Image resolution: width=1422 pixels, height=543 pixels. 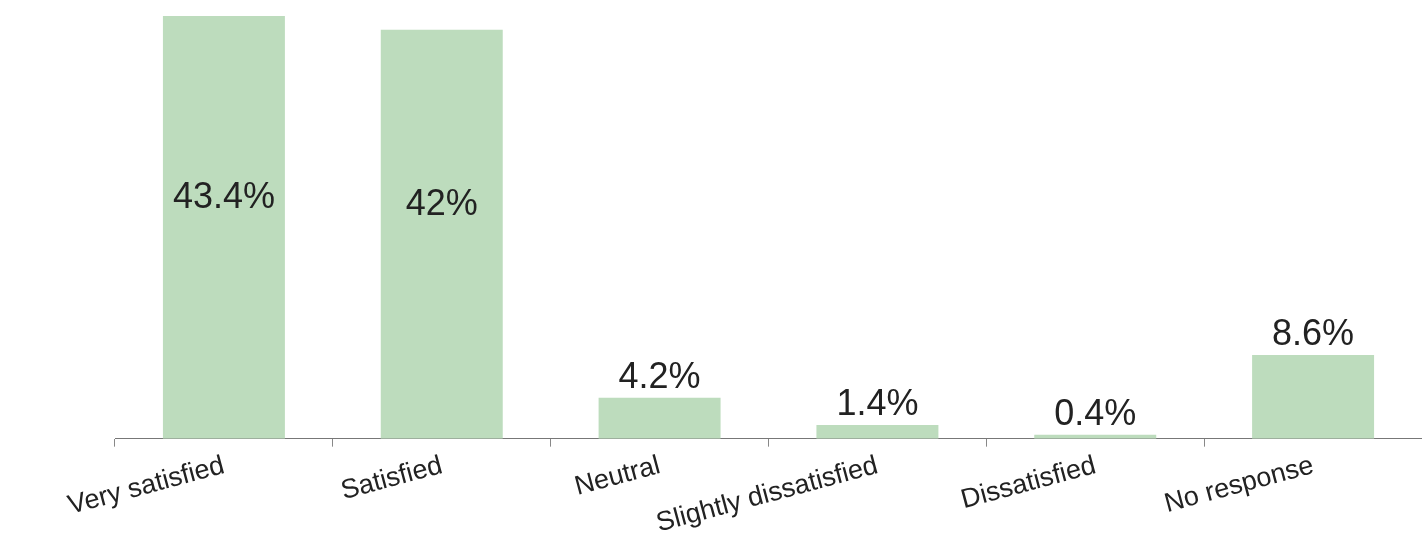 I want to click on x-tick-label: No response, so click(x=1238, y=483).